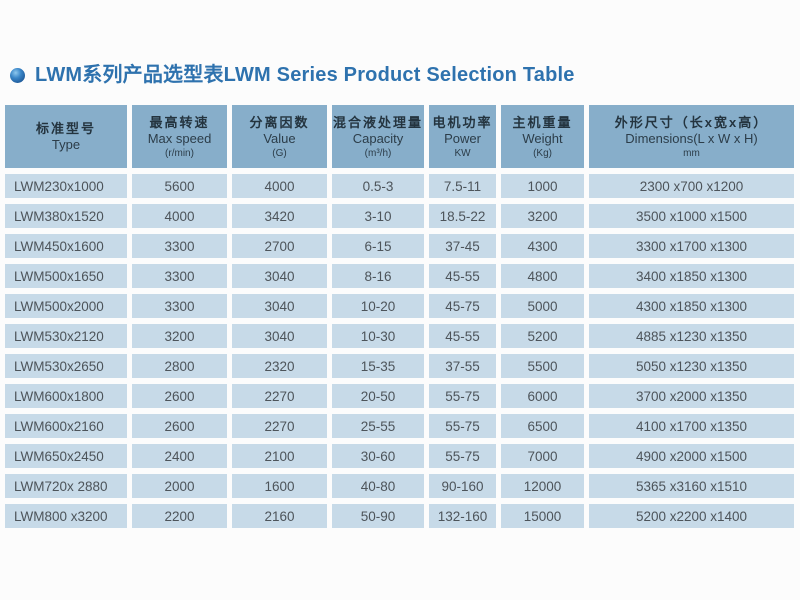 Image resolution: width=800 pixels, height=600 pixels. I want to click on value-cell: 5000, so click(543, 306).